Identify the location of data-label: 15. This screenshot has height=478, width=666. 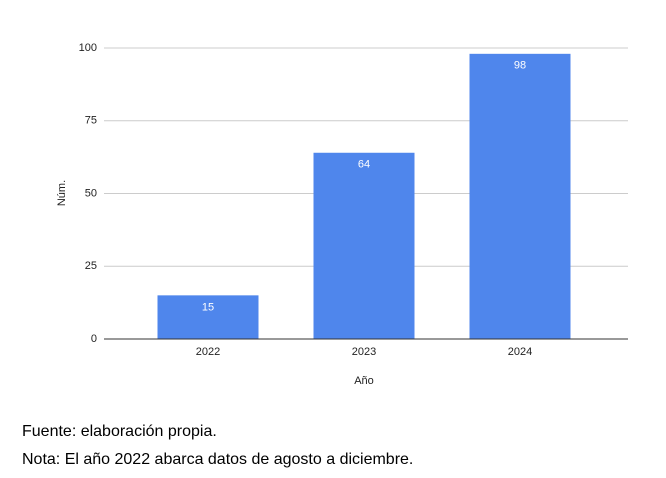
(208, 307).